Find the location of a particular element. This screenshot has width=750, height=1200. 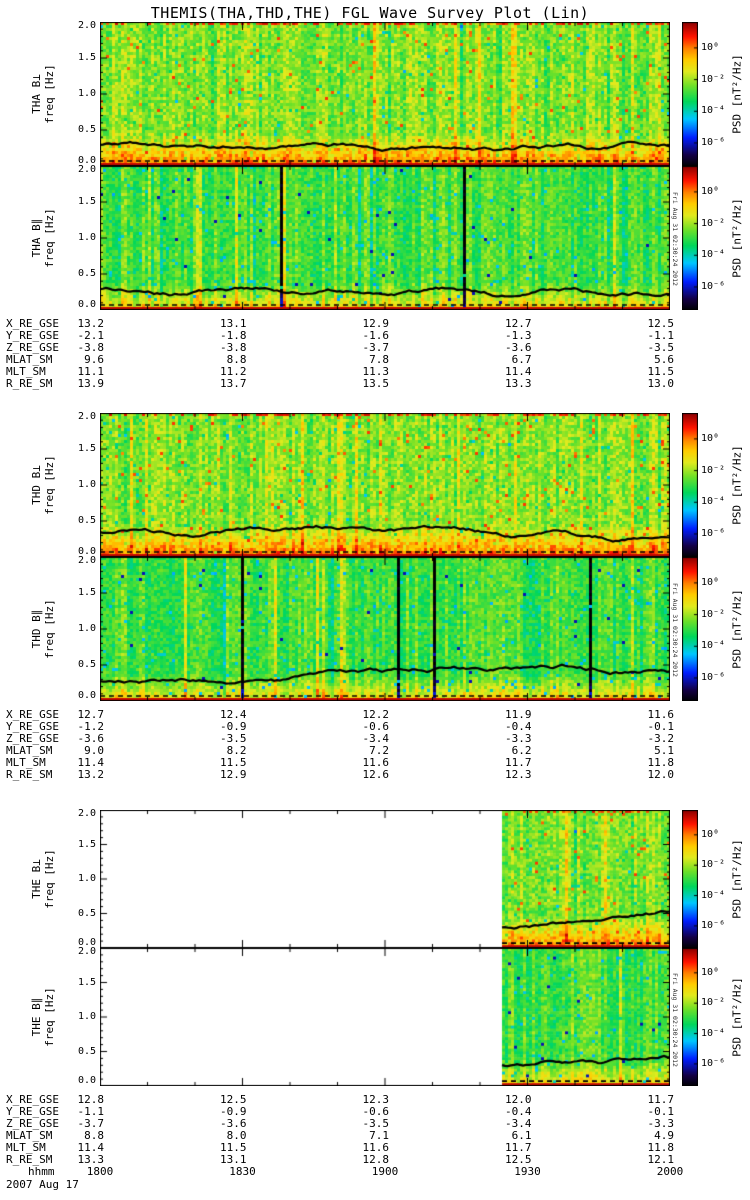

ephemeris-value: 13.9 is located at coordinates (91, 383).